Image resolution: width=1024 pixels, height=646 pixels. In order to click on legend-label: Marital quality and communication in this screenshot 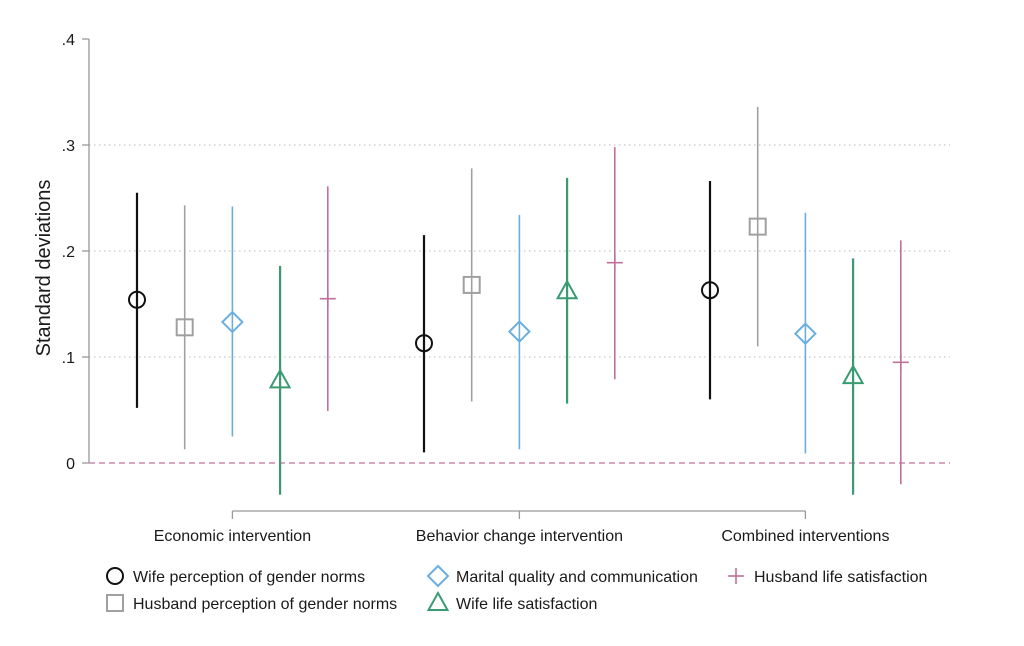, I will do `click(577, 577)`.